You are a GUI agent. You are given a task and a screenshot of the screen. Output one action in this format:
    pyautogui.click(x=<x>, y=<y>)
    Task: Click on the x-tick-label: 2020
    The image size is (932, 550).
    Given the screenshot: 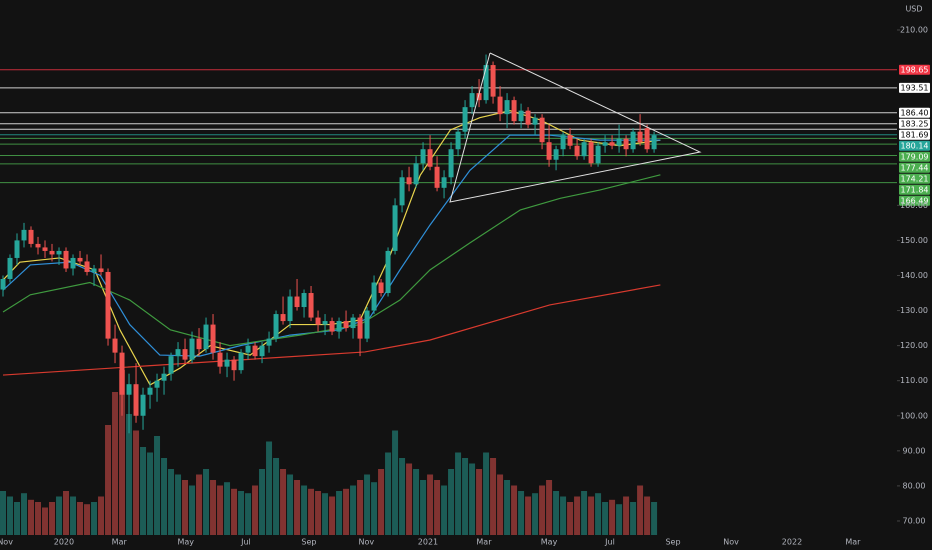 What is the action you would take?
    pyautogui.click(x=64, y=542)
    